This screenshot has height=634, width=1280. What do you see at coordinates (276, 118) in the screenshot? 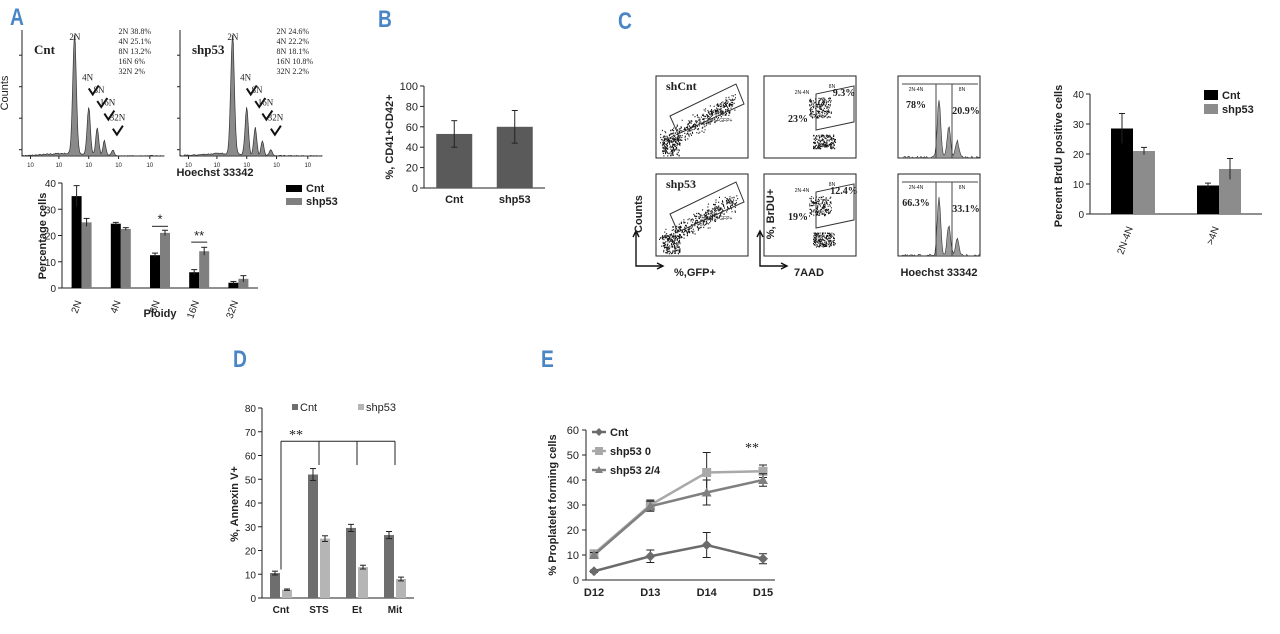
I see `A_hist_shp53-peak-label: 32N` at bounding box center [276, 118].